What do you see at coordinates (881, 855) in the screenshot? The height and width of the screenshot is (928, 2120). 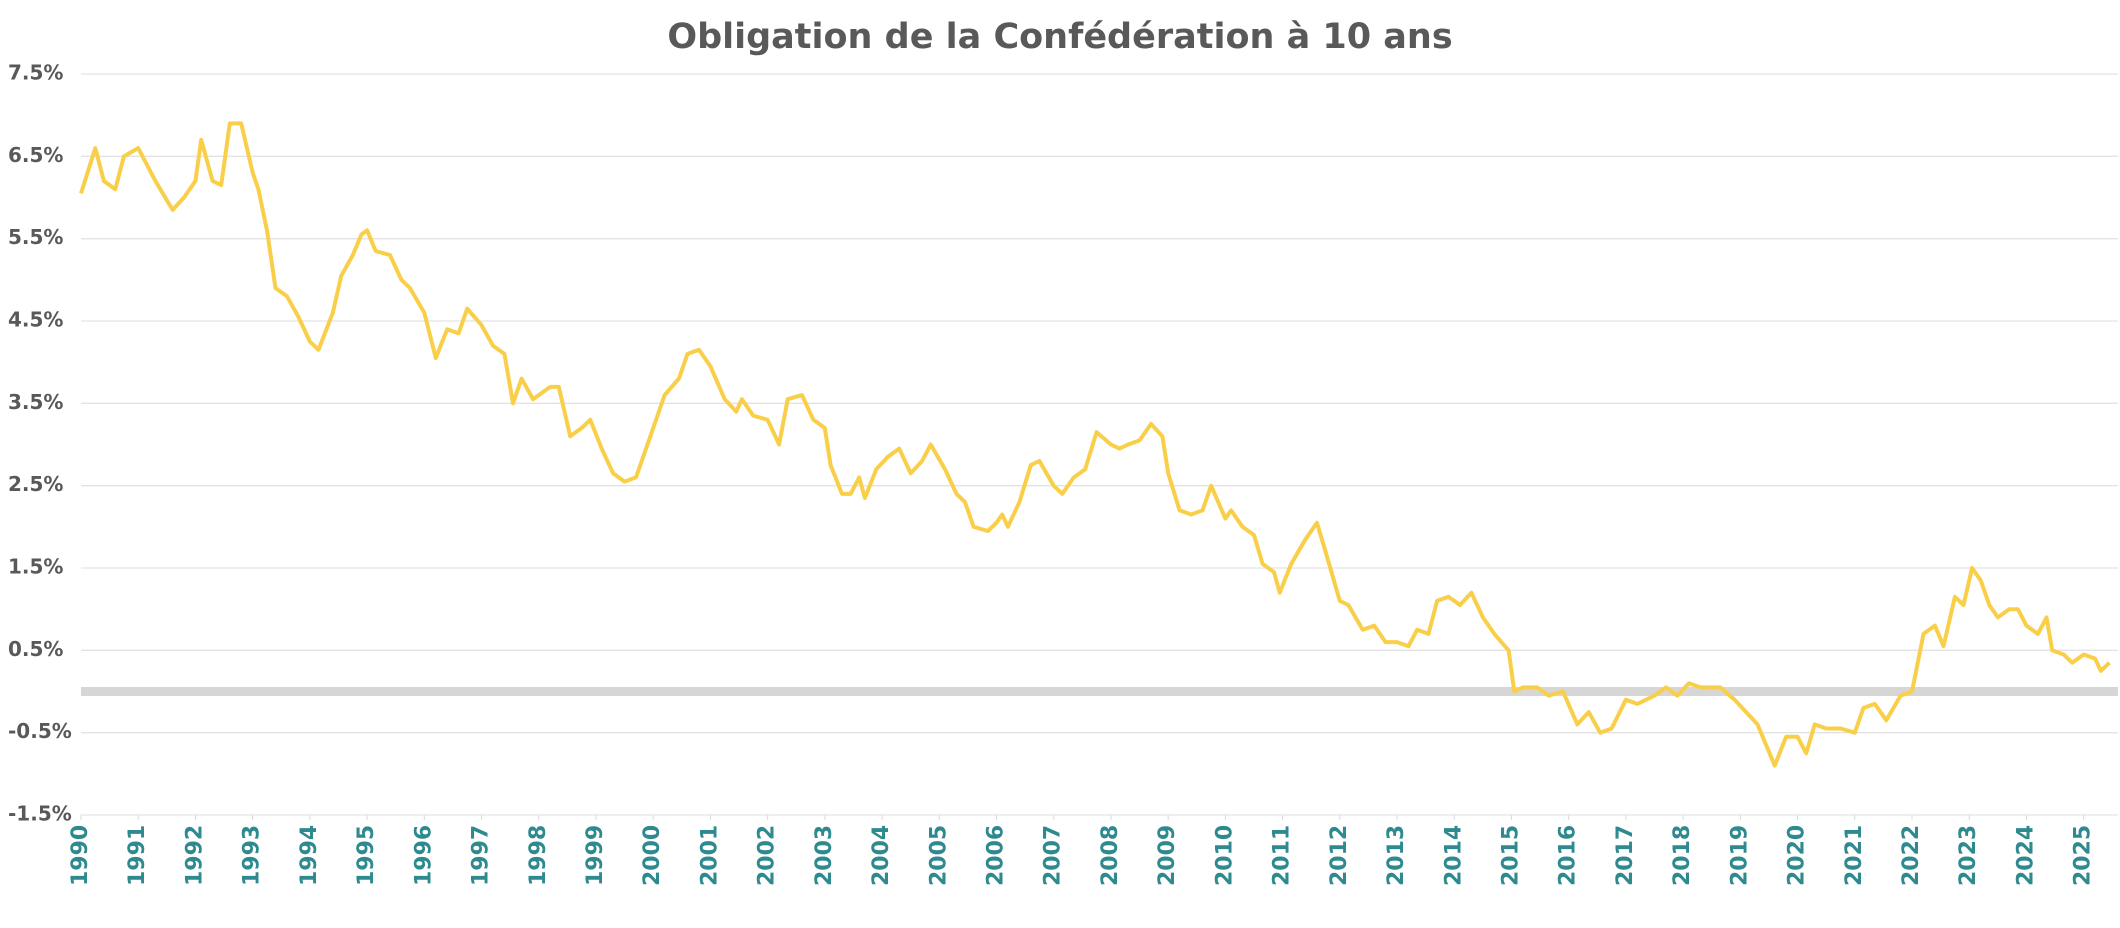 I see `x-tick-label: 2004` at bounding box center [881, 855].